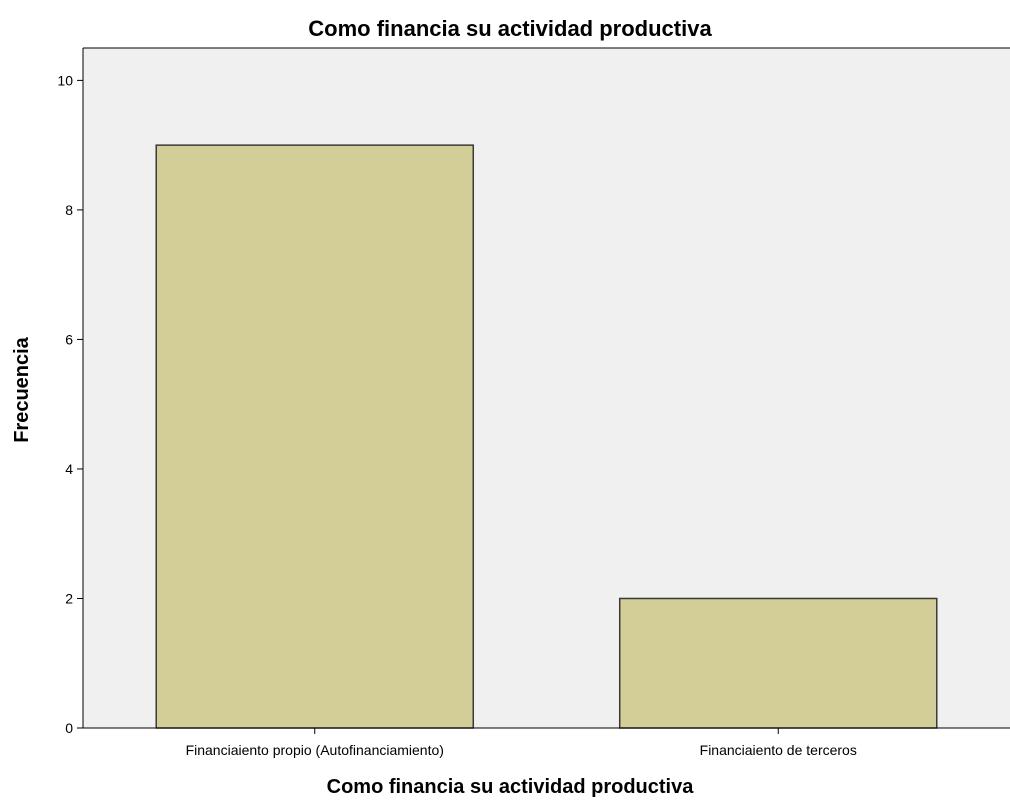 The width and height of the screenshot is (1010, 802). Describe the element at coordinates (69, 339) in the screenshot. I see `y-tick-label: 6` at that location.